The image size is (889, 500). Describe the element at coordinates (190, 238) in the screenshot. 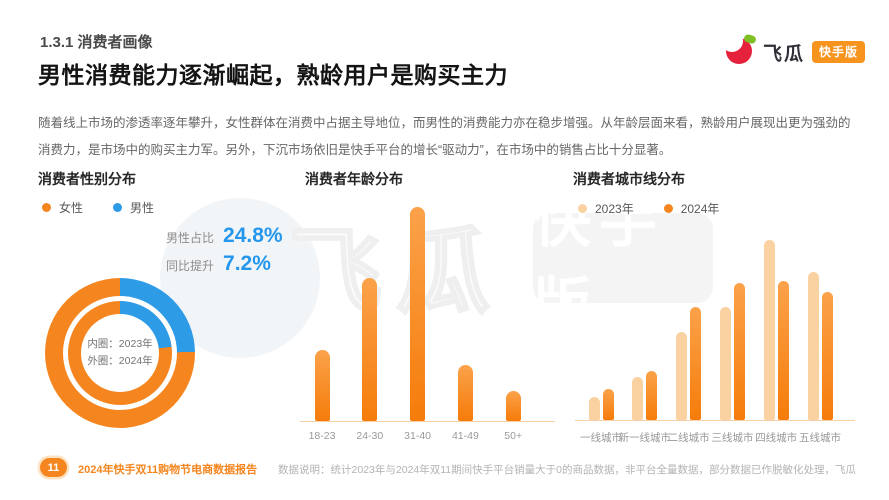

I see `stat-male-share-label: 男性占比` at that location.